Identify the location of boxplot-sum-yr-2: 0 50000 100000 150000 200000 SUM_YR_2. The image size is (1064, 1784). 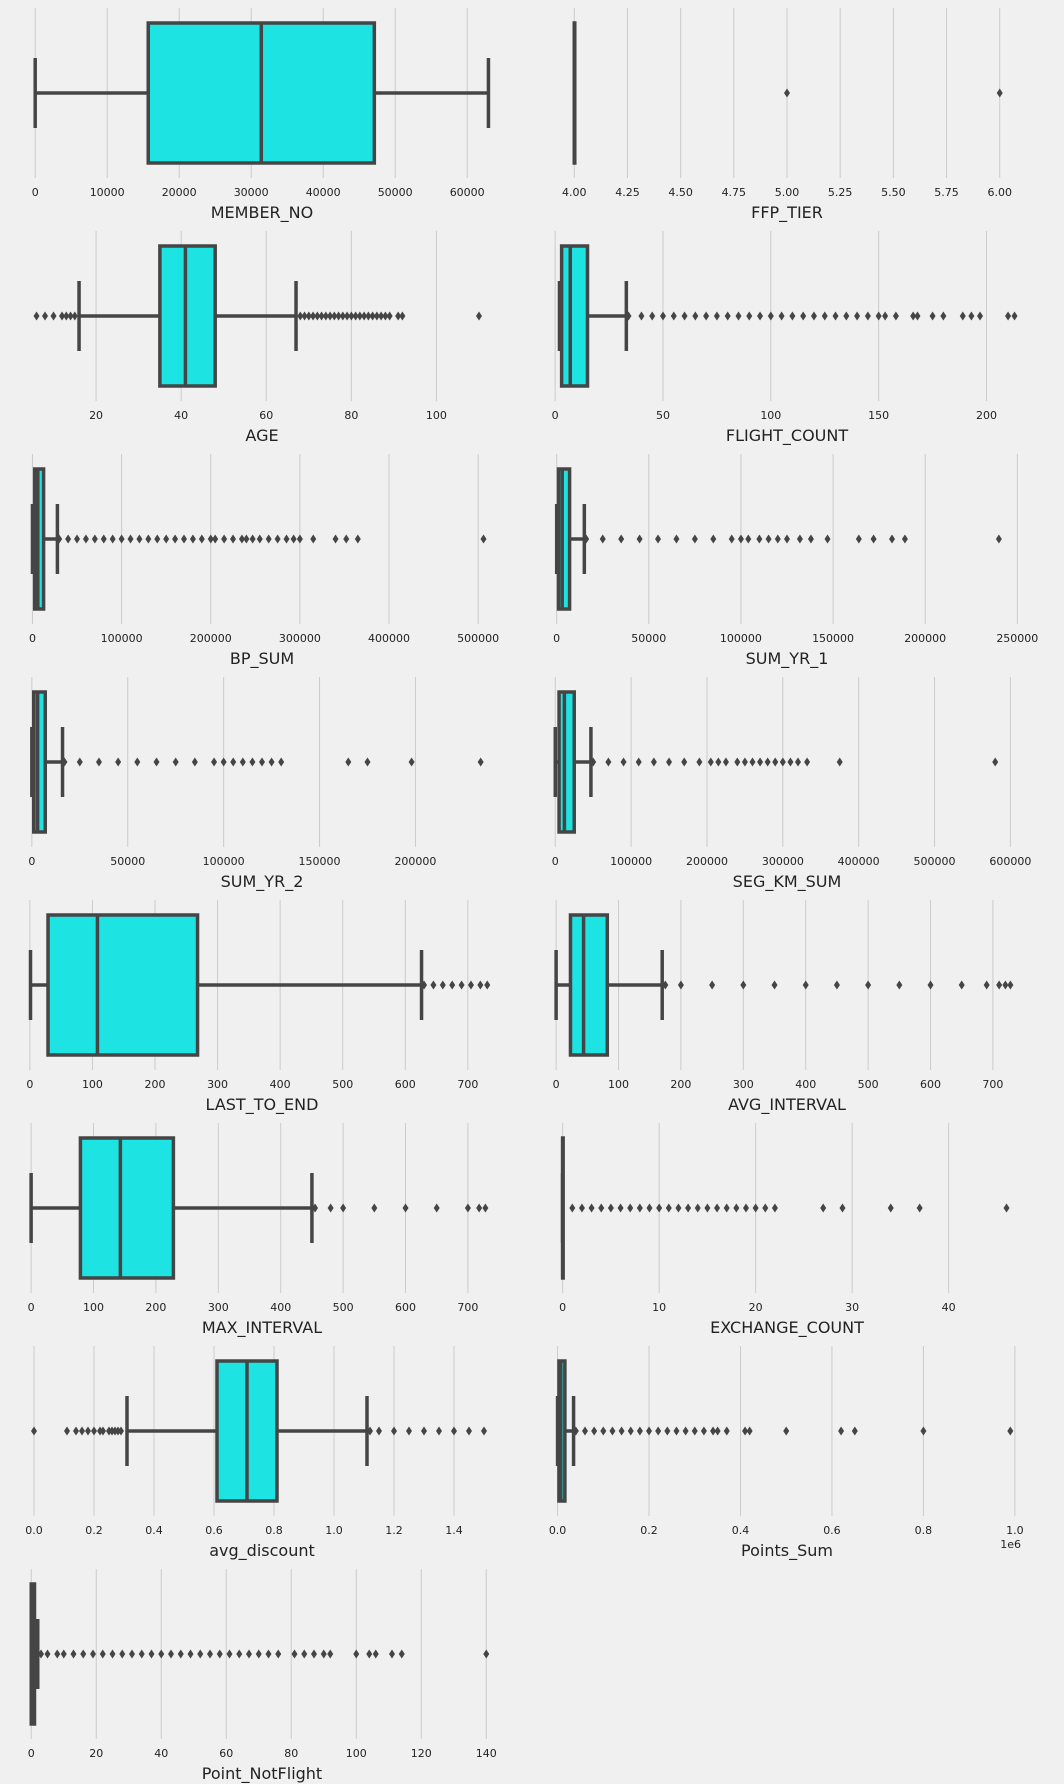
(256, 784).